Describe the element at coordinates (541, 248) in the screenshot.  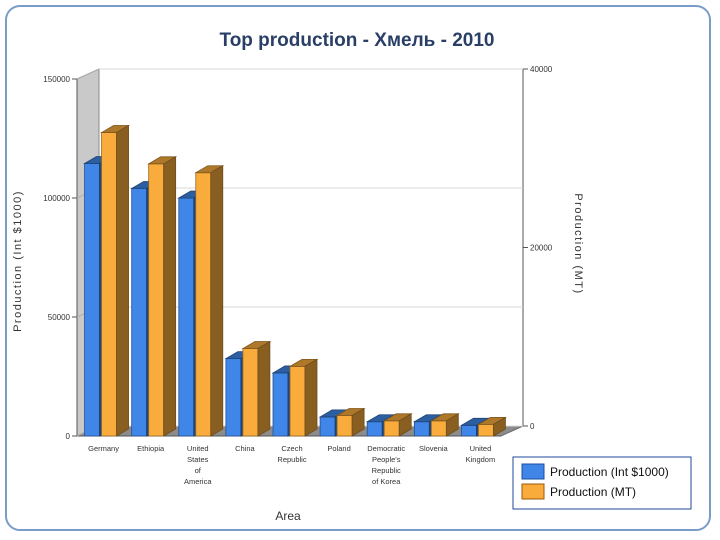
I see `right-tick-label: 20000` at that location.